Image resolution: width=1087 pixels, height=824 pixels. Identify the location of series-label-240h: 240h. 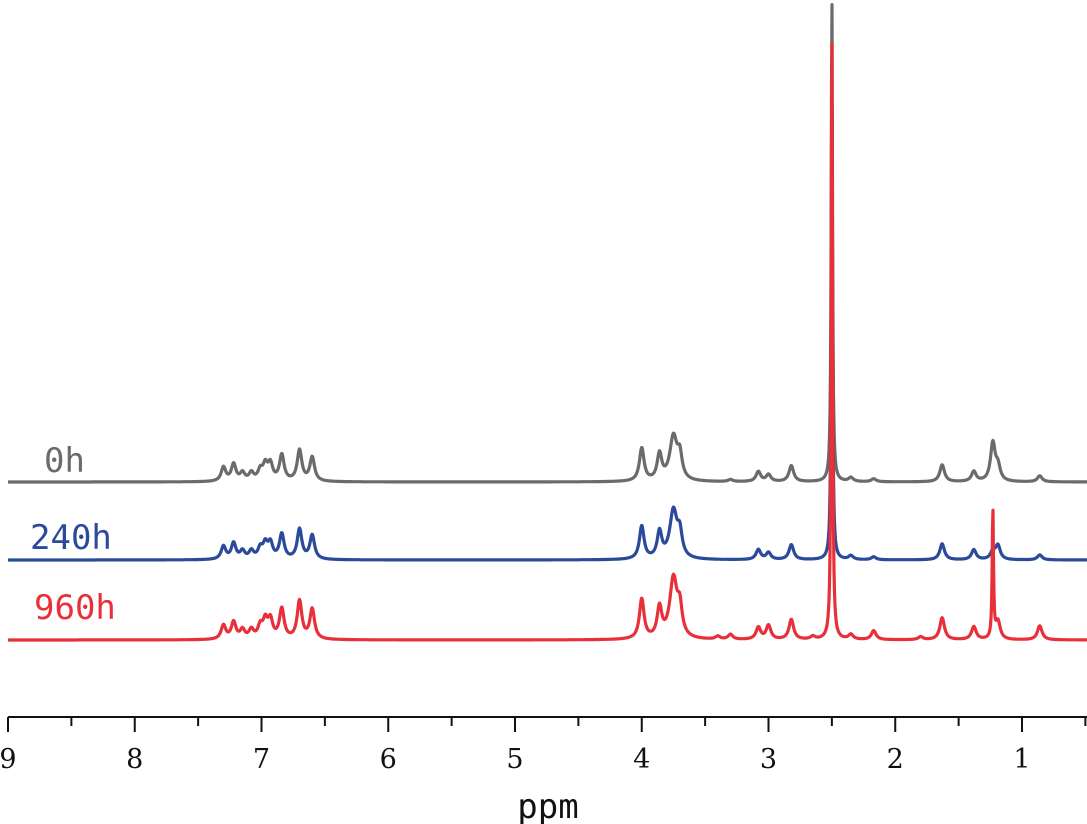
(71, 538).